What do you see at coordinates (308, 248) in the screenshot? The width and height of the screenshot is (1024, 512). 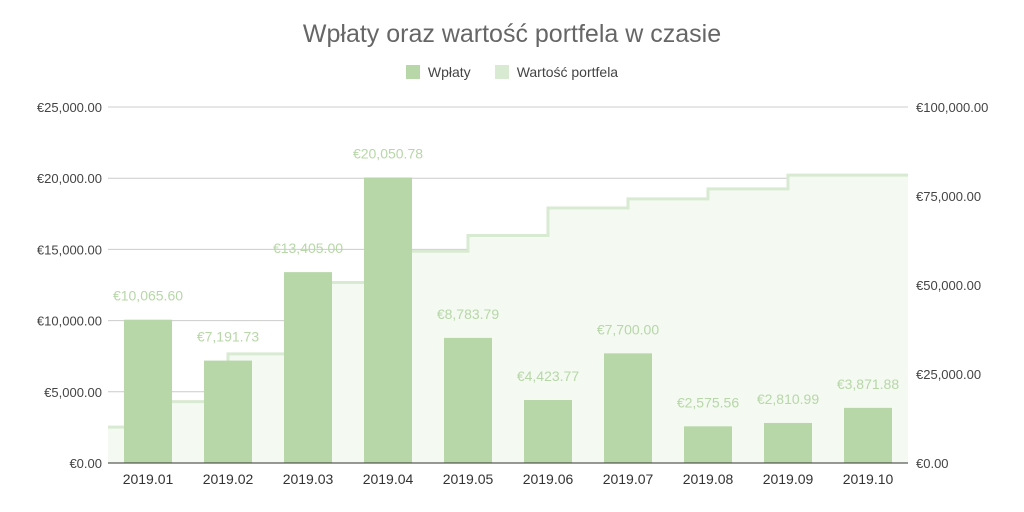 I see `bar-value-label: €13,405.00` at bounding box center [308, 248].